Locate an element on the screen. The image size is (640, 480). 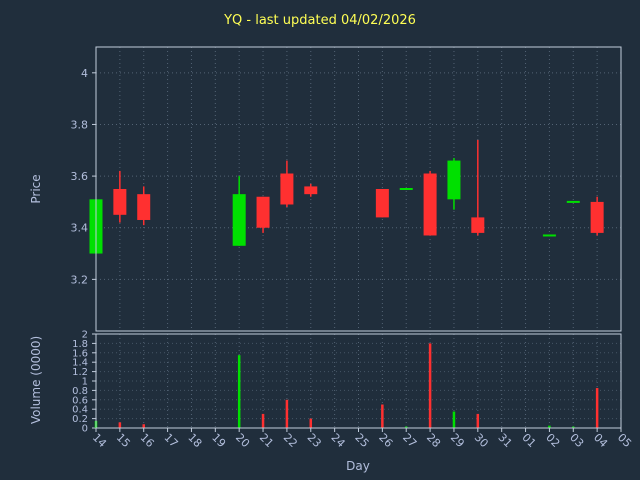
chart-title: YQ - last updated 04/02/2026 is located at coordinates (320, 20).